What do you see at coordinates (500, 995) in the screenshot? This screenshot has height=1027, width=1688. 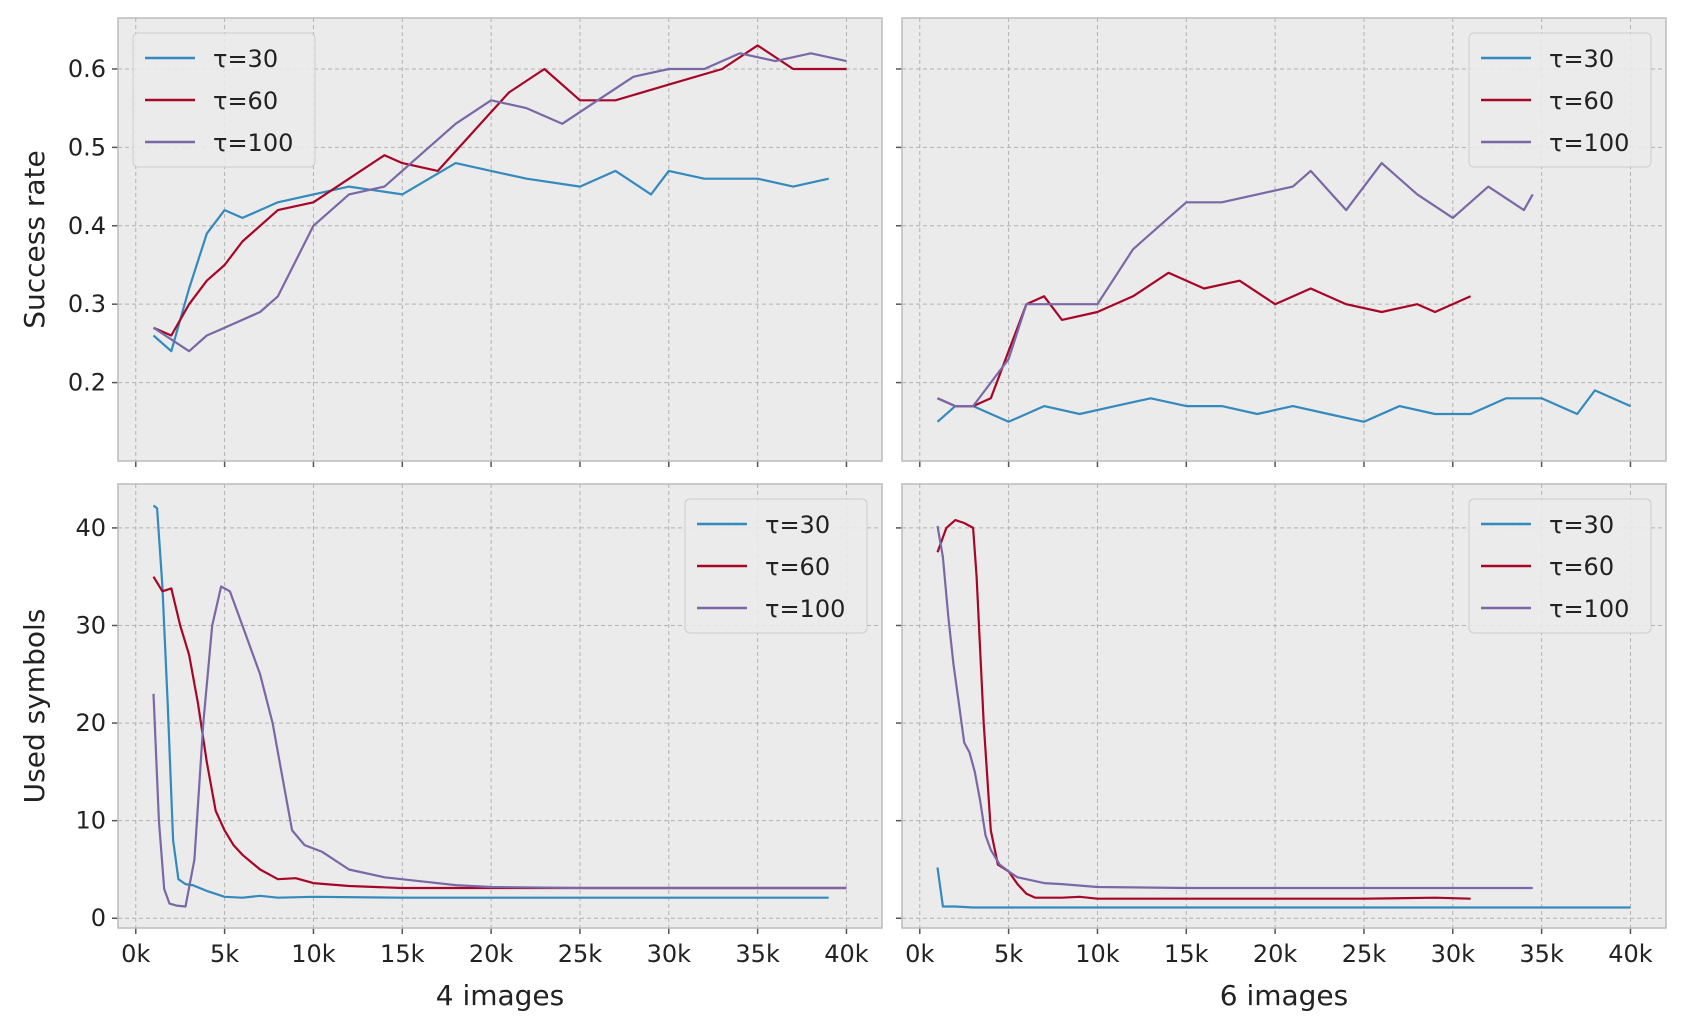 I see `x-axis-label: 4 images` at bounding box center [500, 995].